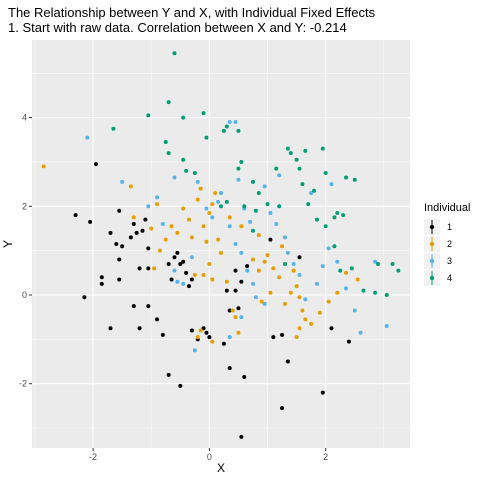 This screenshot has height=480, width=480. Describe the element at coordinates (8, 244) in the screenshot. I see `y-axis-label: Y` at that location.